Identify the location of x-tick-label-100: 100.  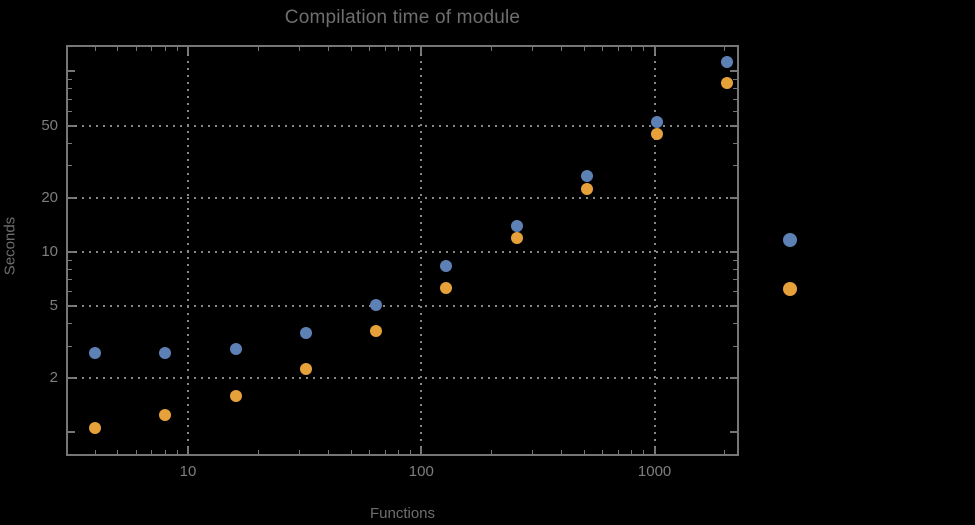
(421, 471).